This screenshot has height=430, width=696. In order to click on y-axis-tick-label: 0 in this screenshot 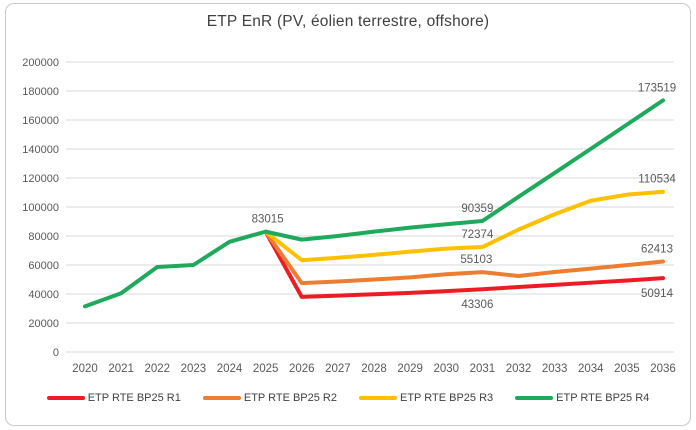, I will do `click(56, 353)`.